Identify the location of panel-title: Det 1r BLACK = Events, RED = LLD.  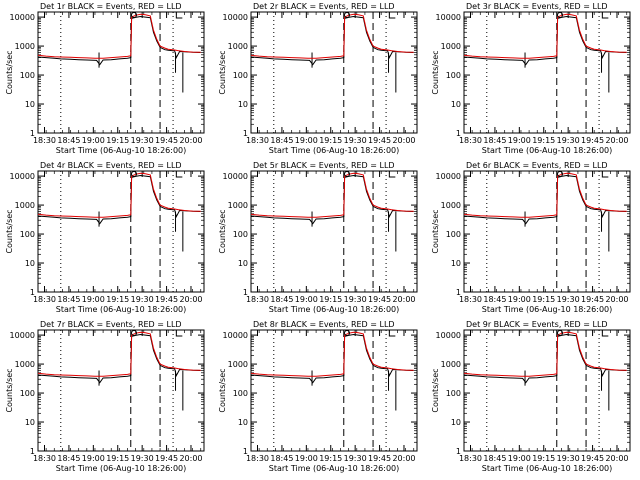
(111, 6).